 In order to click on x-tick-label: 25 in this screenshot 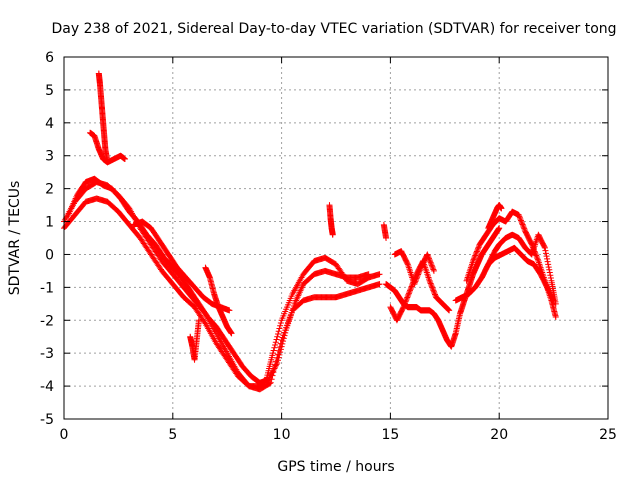, I will do `click(608, 435)`.